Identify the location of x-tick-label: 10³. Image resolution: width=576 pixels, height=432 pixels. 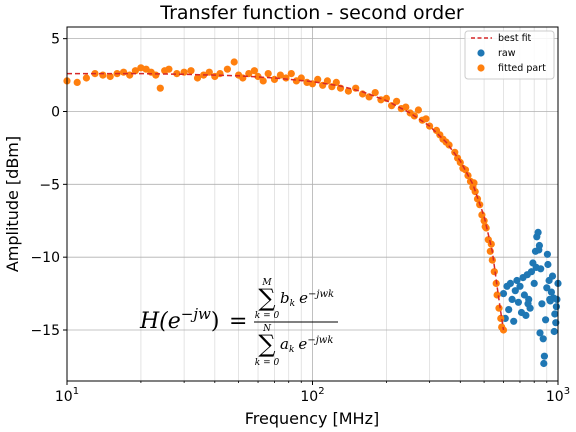
(558, 395).